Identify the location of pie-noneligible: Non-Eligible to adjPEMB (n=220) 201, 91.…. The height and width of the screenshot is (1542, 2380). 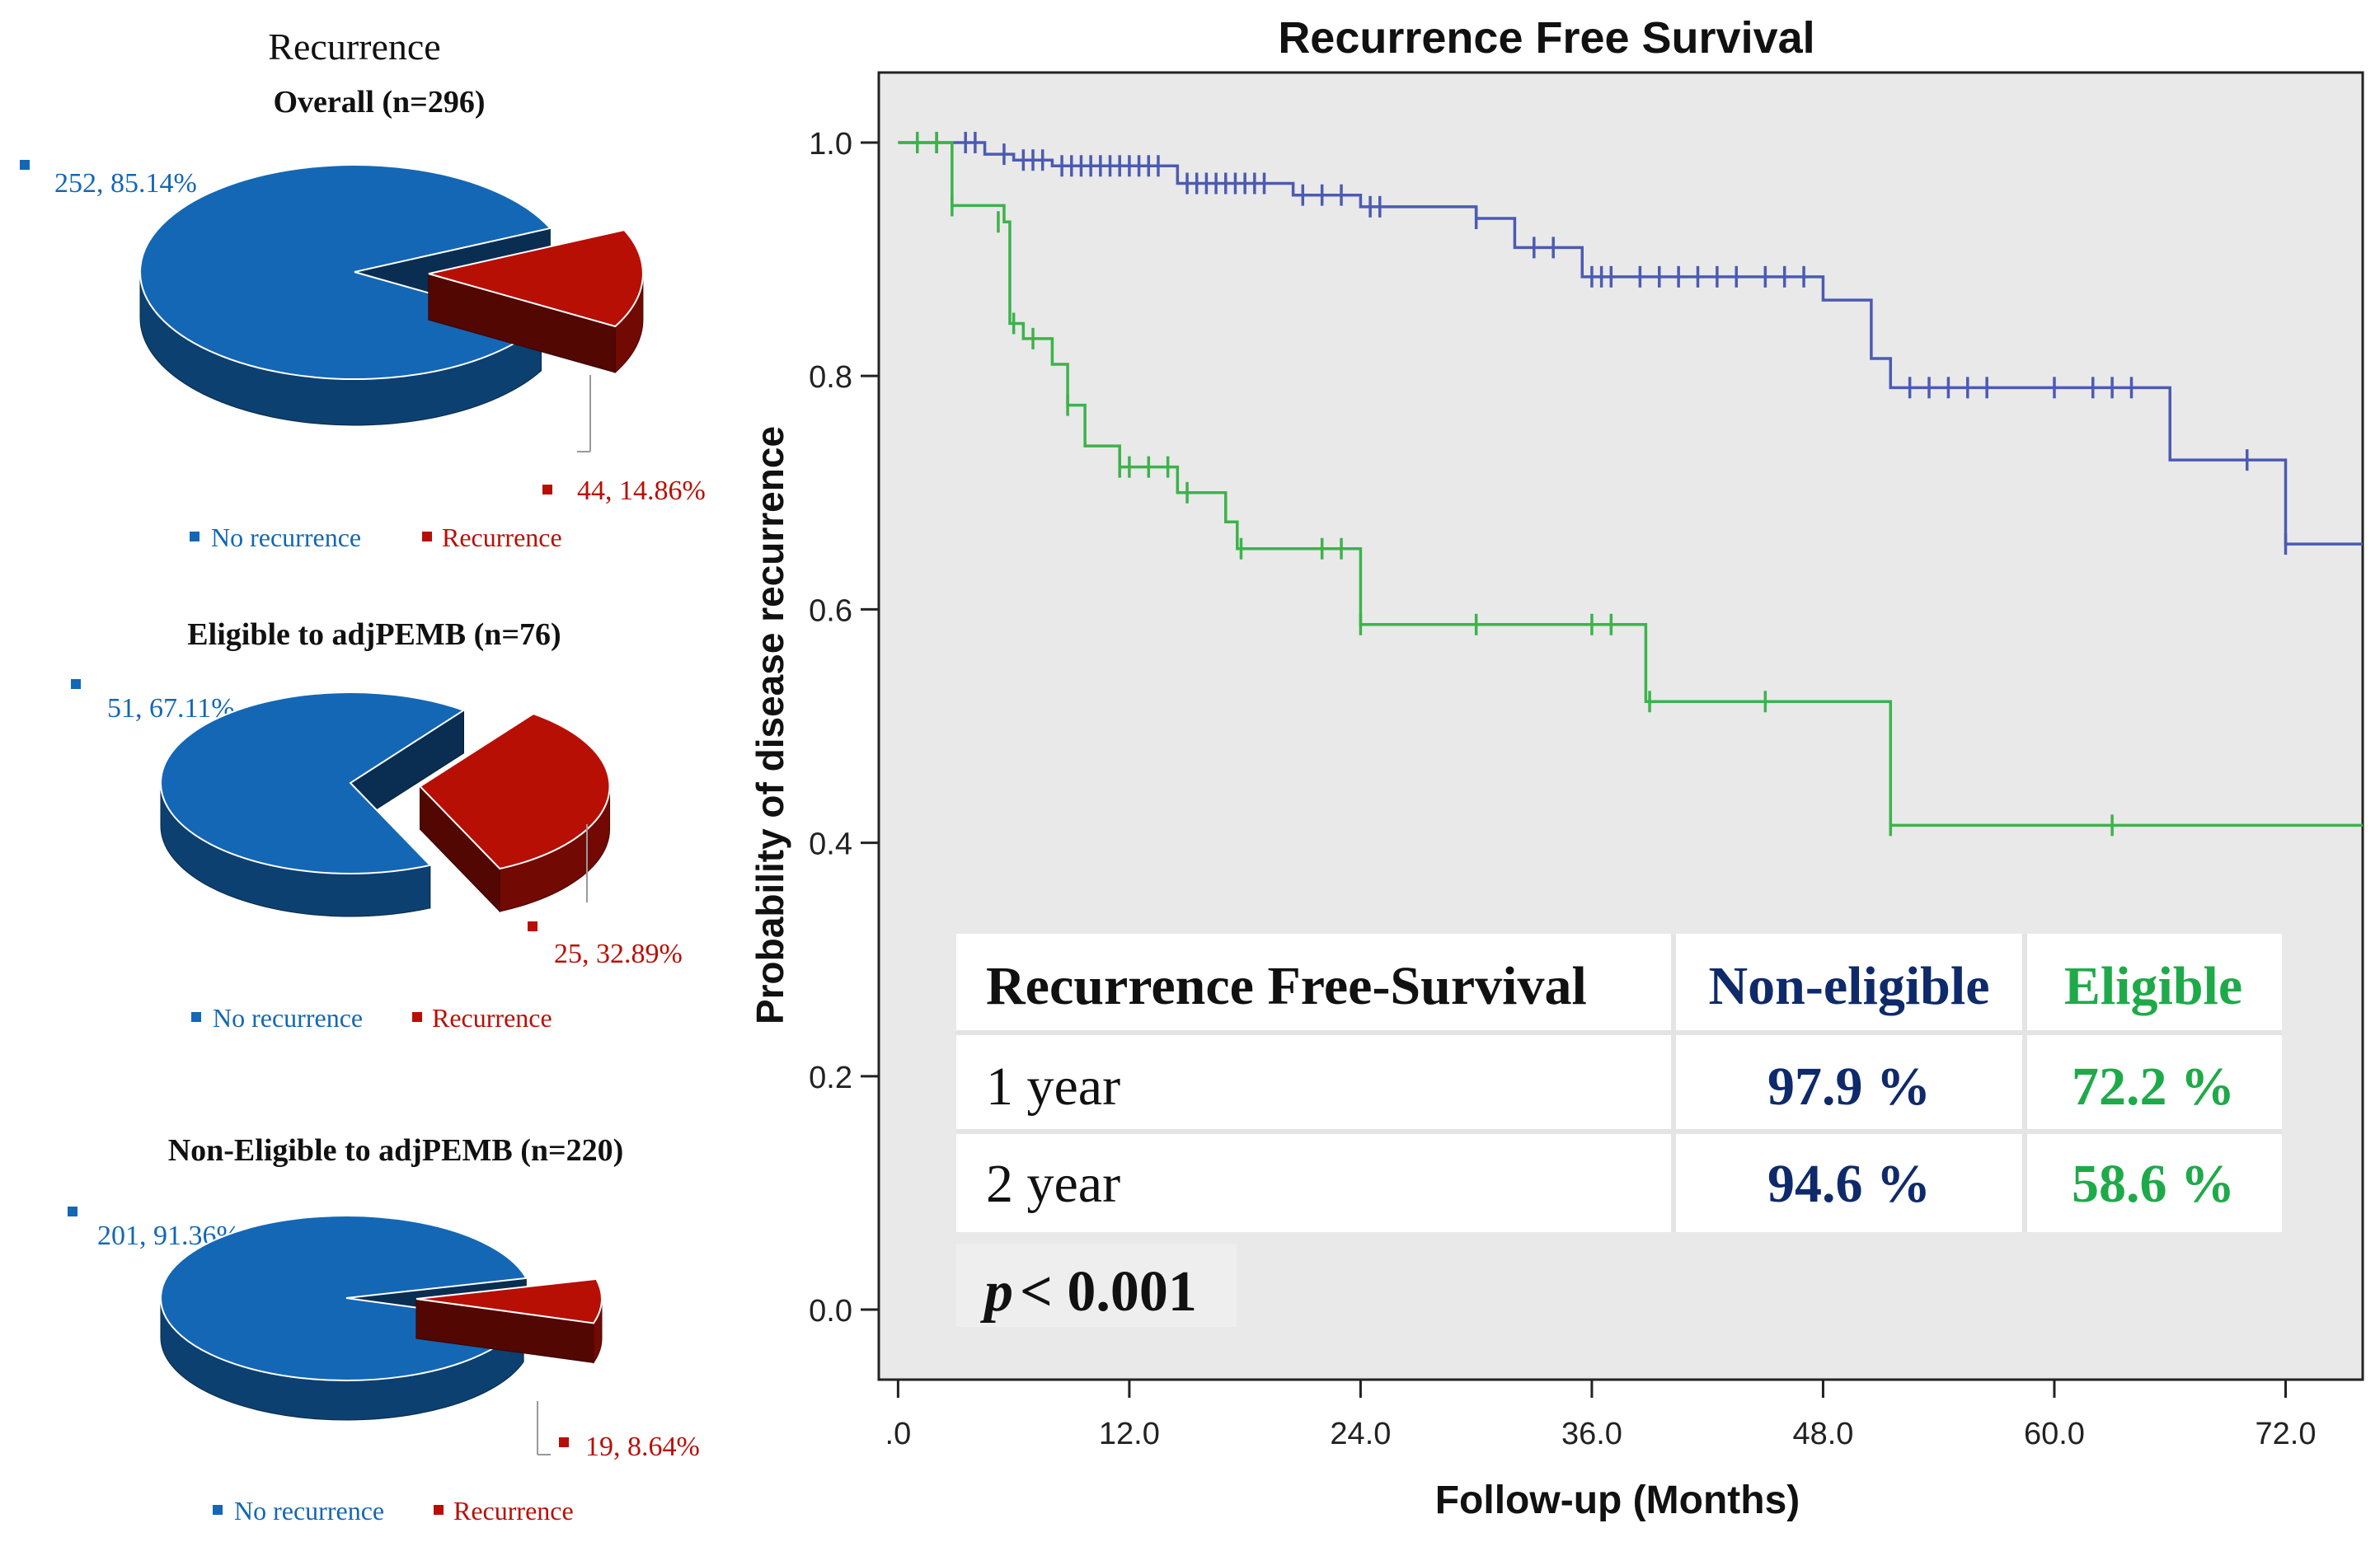
(384, 1329).